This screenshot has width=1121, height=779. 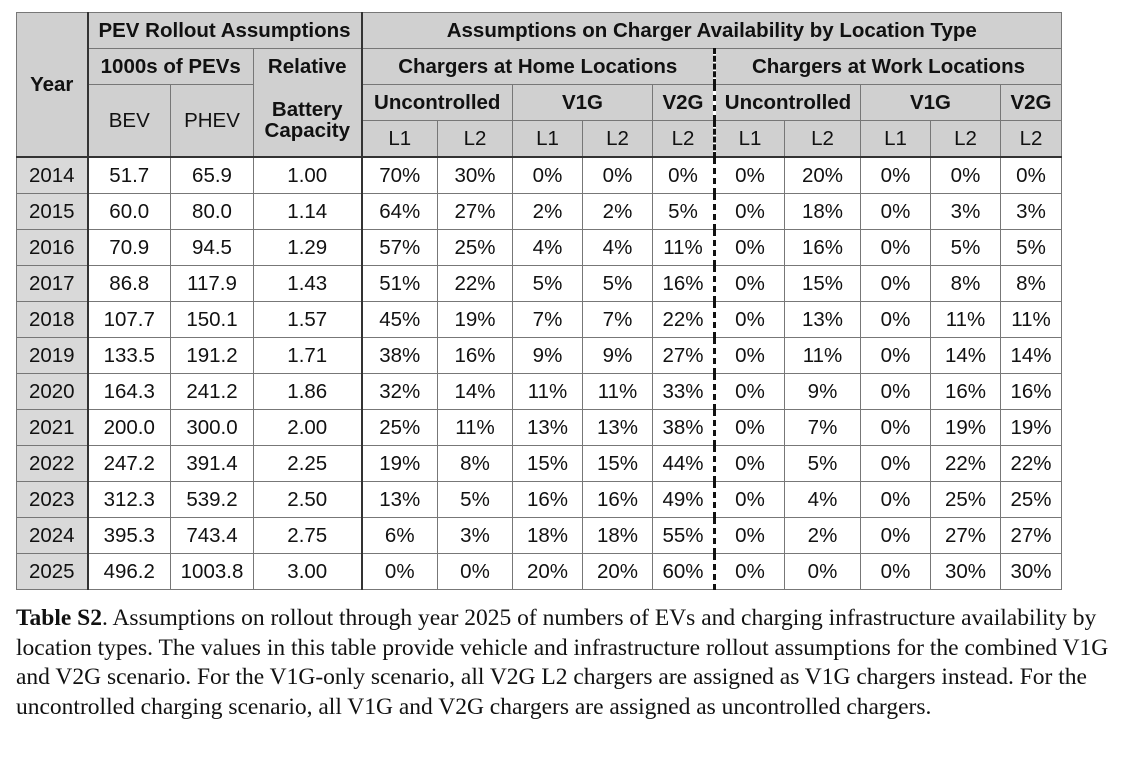 What do you see at coordinates (965, 139) in the screenshot?
I see `work-v1g-l2-header: L2` at bounding box center [965, 139].